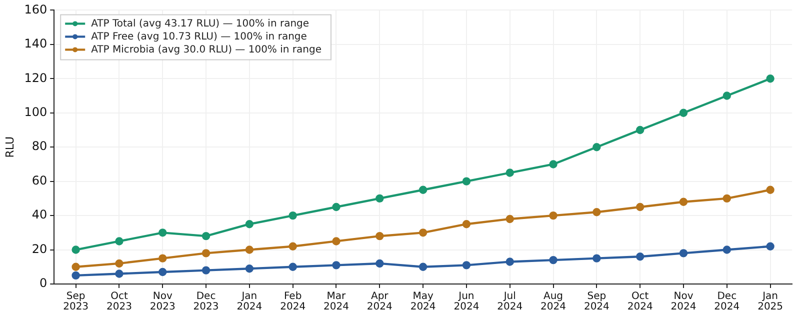 This screenshot has height=315, width=800. What do you see at coordinates (510, 301) in the screenshot?
I see `x-tick-label: Jul 2024` at bounding box center [510, 301].